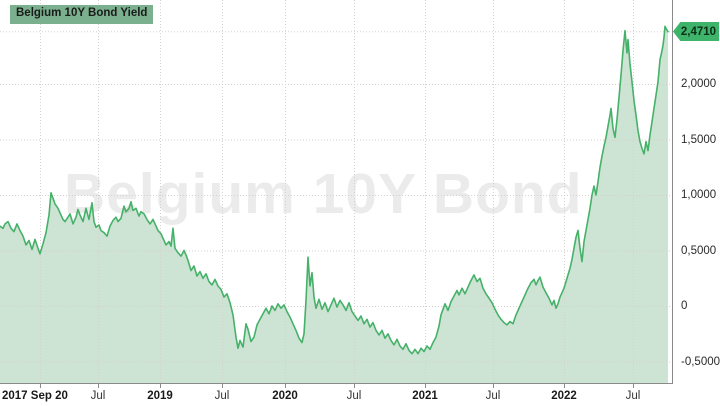 The width and height of the screenshot is (720, 406). What do you see at coordinates (699, 139) in the screenshot?
I see `y-axis-label: 1,5000` at bounding box center [699, 139].